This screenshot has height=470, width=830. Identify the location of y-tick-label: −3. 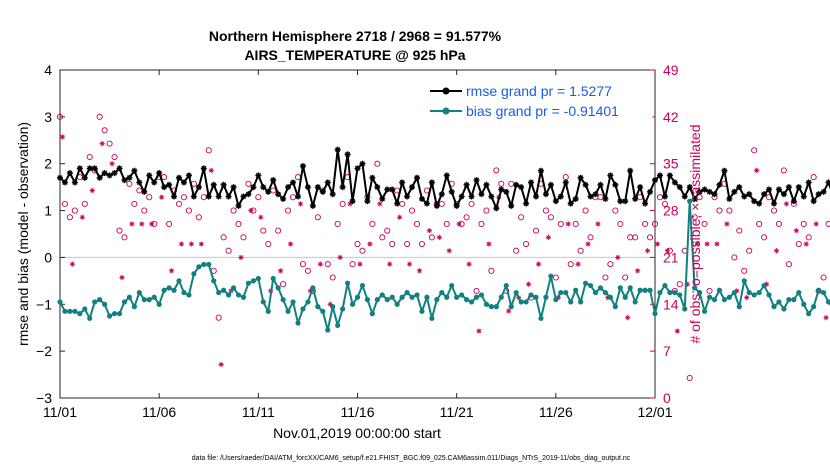
(44, 398).